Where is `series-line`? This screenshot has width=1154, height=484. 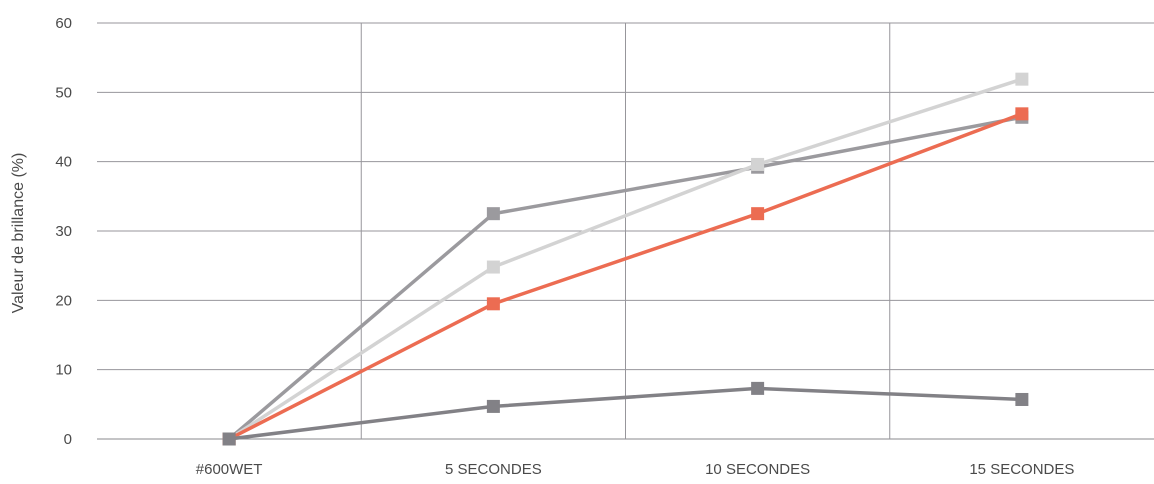
series-line is located at coordinates (625, 413).